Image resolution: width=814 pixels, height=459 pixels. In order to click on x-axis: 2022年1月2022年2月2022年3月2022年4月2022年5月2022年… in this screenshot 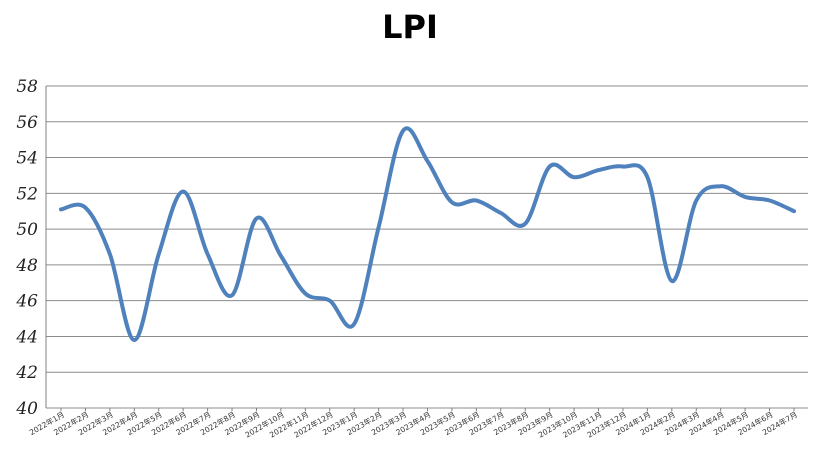, I will do `click(413, 424)`.